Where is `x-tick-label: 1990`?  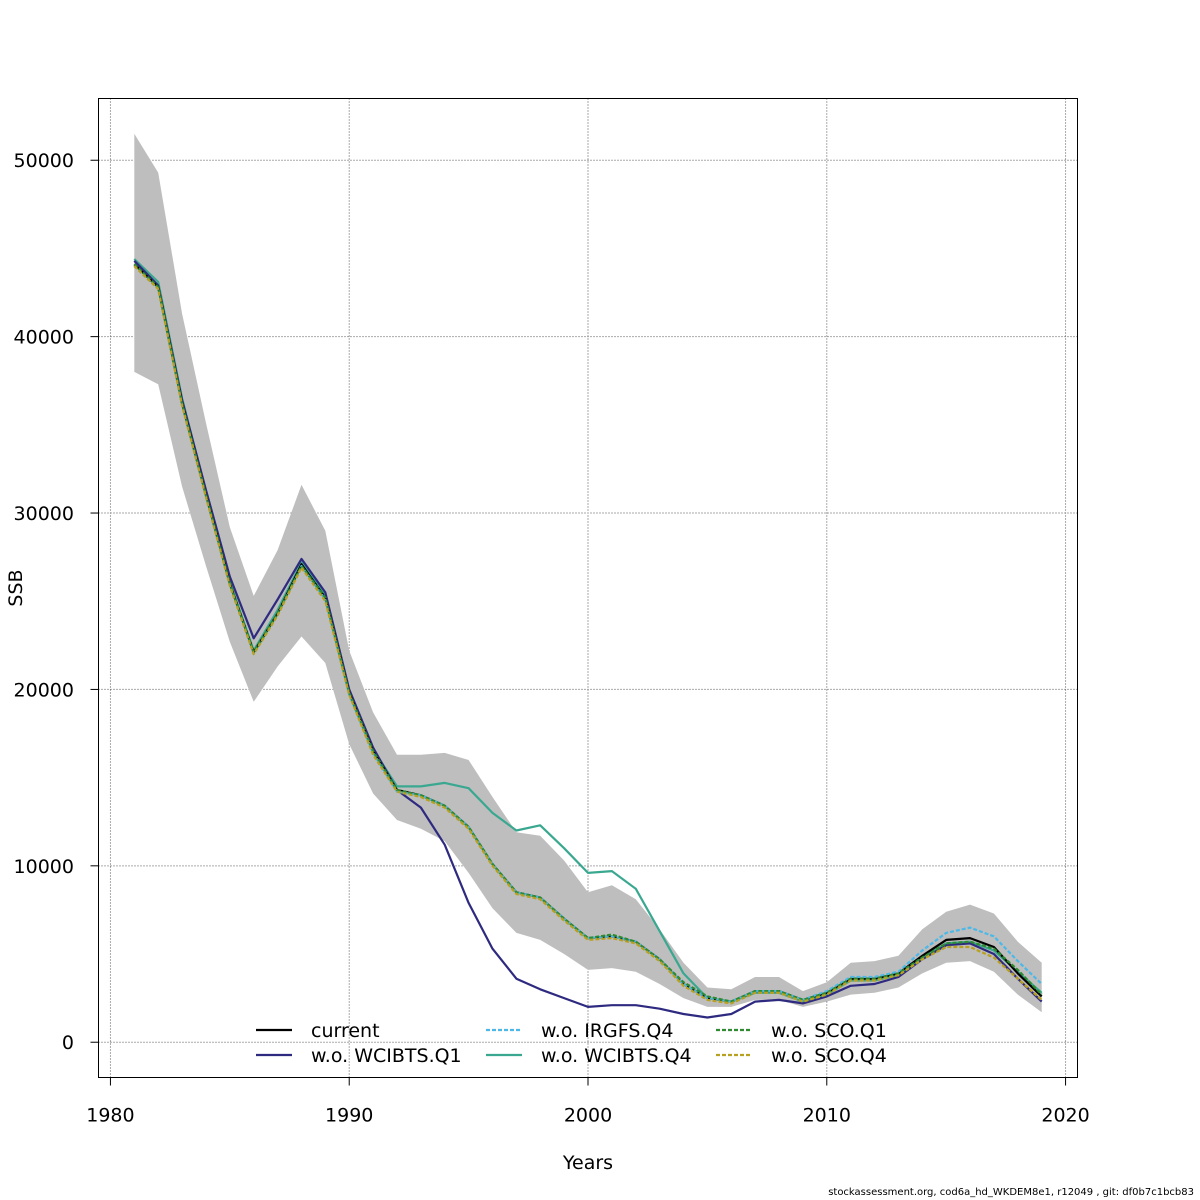 x-tick-label: 1990 is located at coordinates (349, 1116).